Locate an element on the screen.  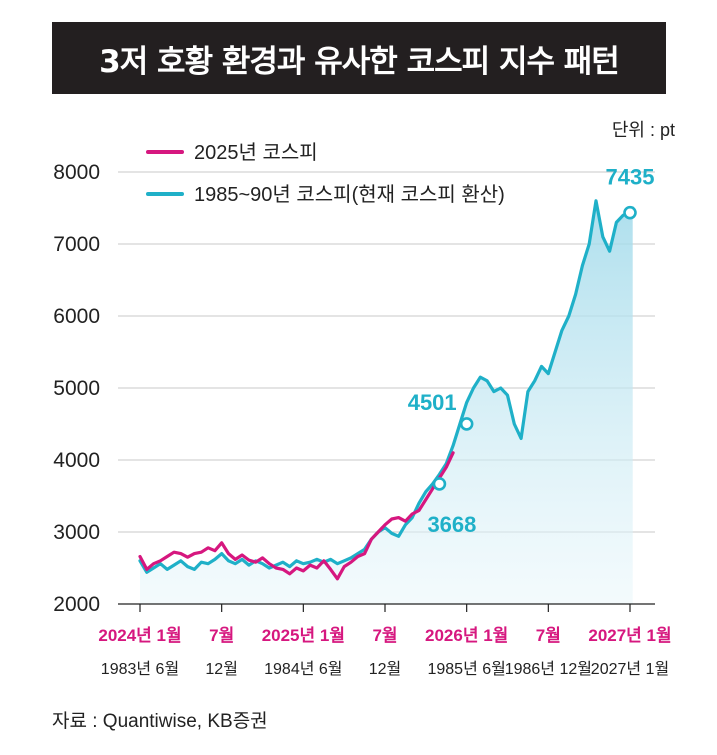
x-tick-label-top: 2024년 1월 is located at coordinates (139, 635).